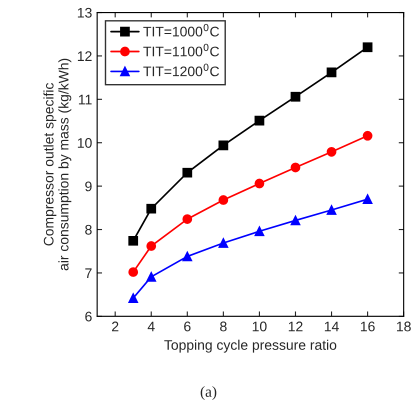 This screenshot has width=417, height=404. What do you see at coordinates (88, 273) in the screenshot?
I see `y-tick-label: 7` at bounding box center [88, 273].